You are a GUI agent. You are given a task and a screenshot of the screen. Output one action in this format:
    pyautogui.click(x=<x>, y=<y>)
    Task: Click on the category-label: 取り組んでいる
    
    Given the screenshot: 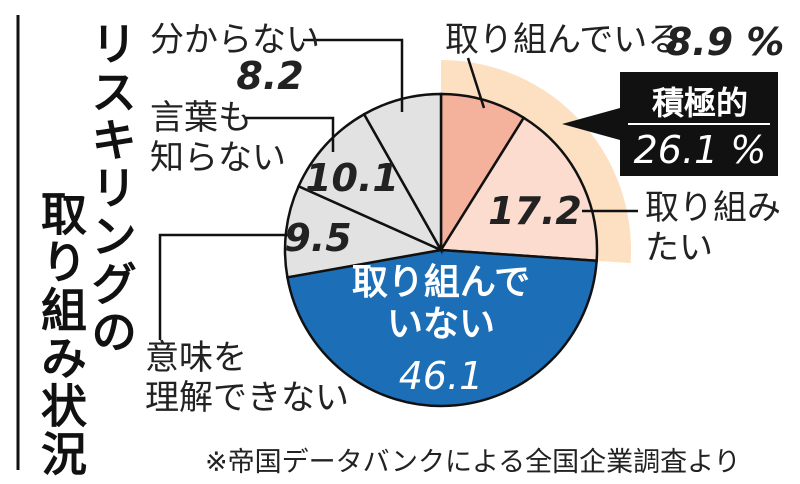 What is the action you would take?
    pyautogui.click(x=563, y=40)
    